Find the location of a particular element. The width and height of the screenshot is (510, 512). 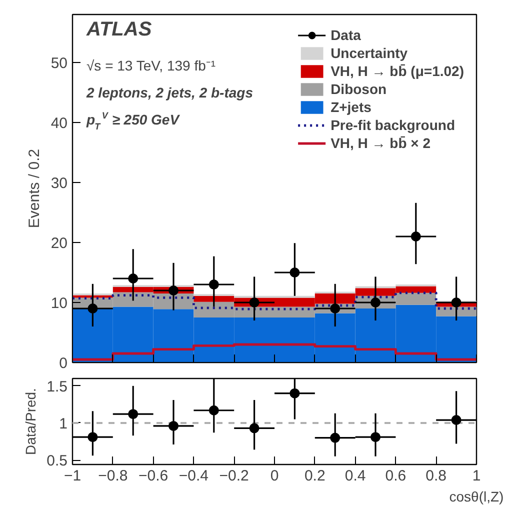

legend-label: Data is located at coordinates (345, 35).